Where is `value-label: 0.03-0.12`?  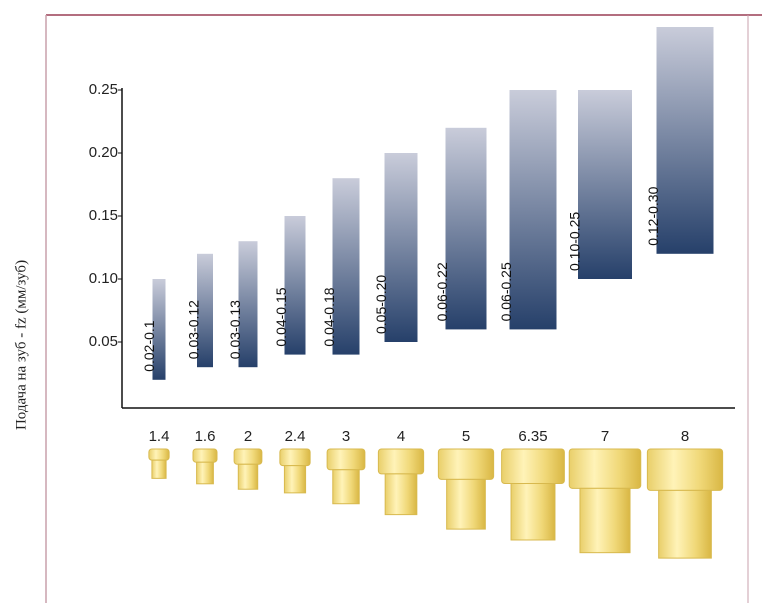
value-label: 0.03-0.12 is located at coordinates (194, 329).